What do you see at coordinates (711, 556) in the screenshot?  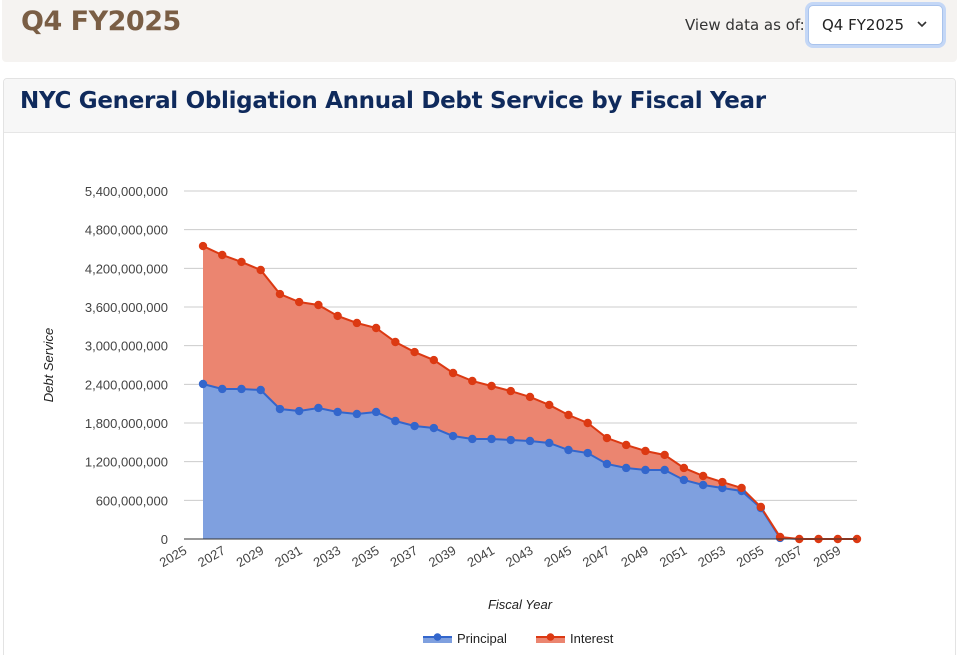 I see `x-tick-label: 2053` at bounding box center [711, 556].